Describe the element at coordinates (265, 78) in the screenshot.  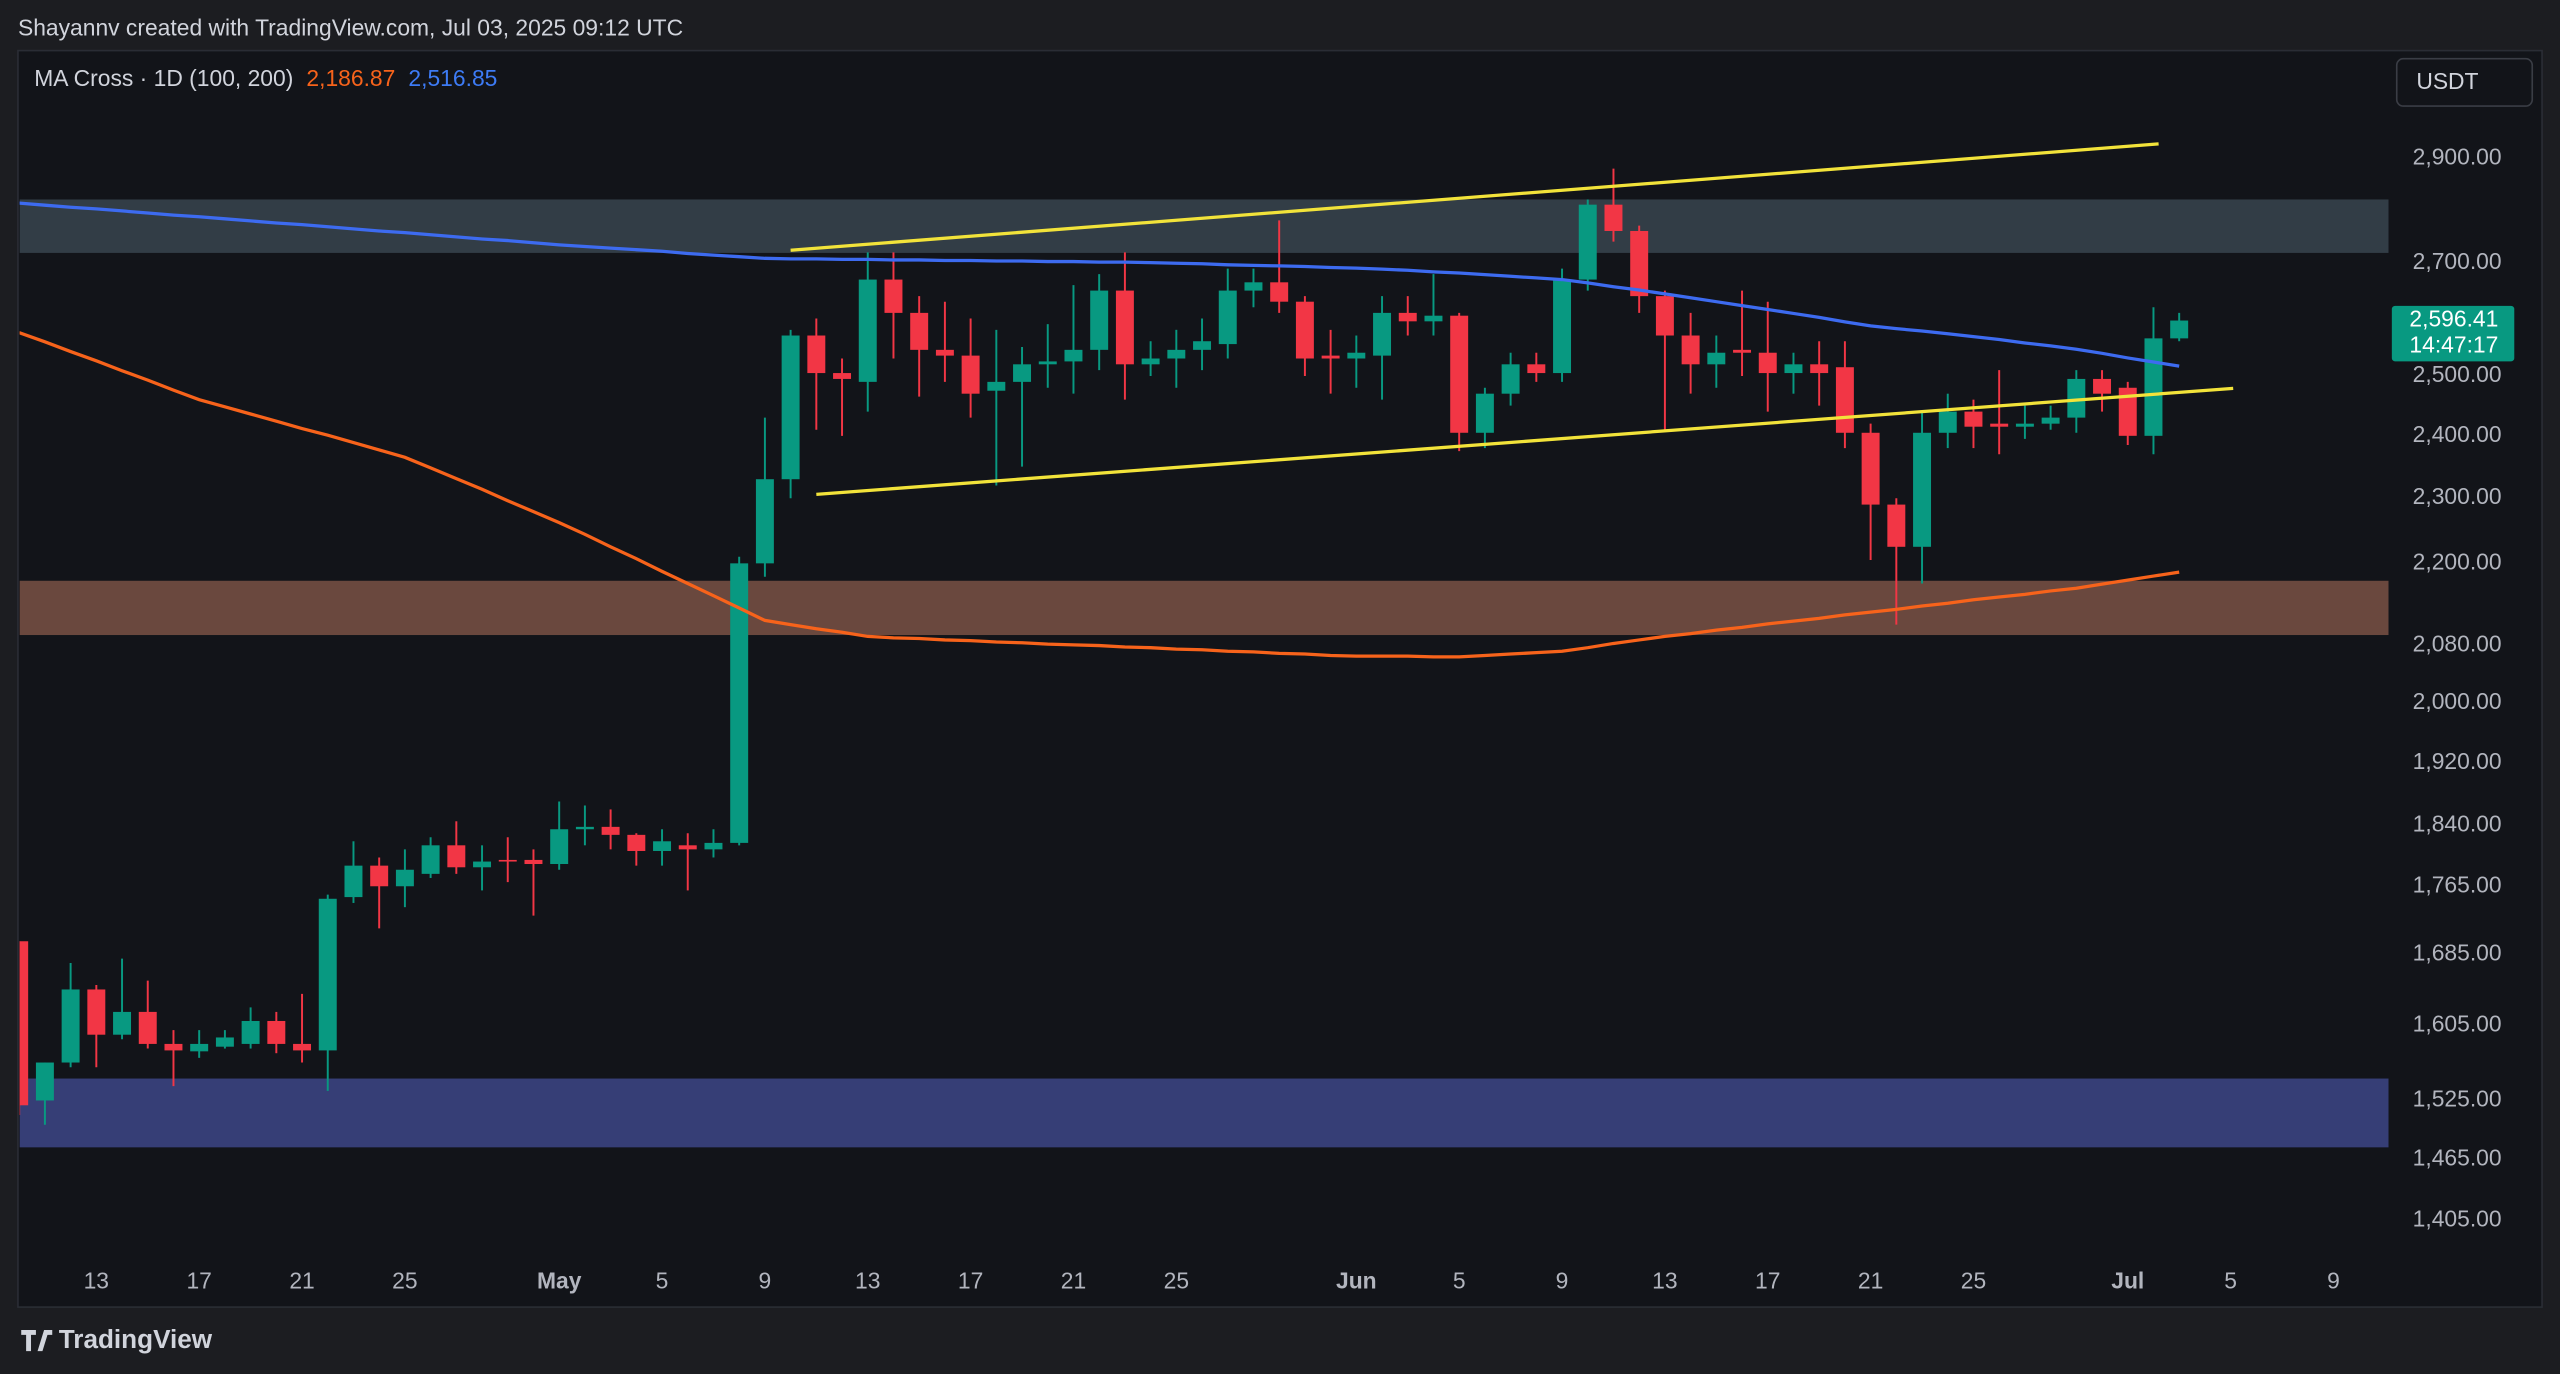
I see `indicator-legend: MA Cross · 1D (100, 200) 2,186.87 2,516.85` at that location.